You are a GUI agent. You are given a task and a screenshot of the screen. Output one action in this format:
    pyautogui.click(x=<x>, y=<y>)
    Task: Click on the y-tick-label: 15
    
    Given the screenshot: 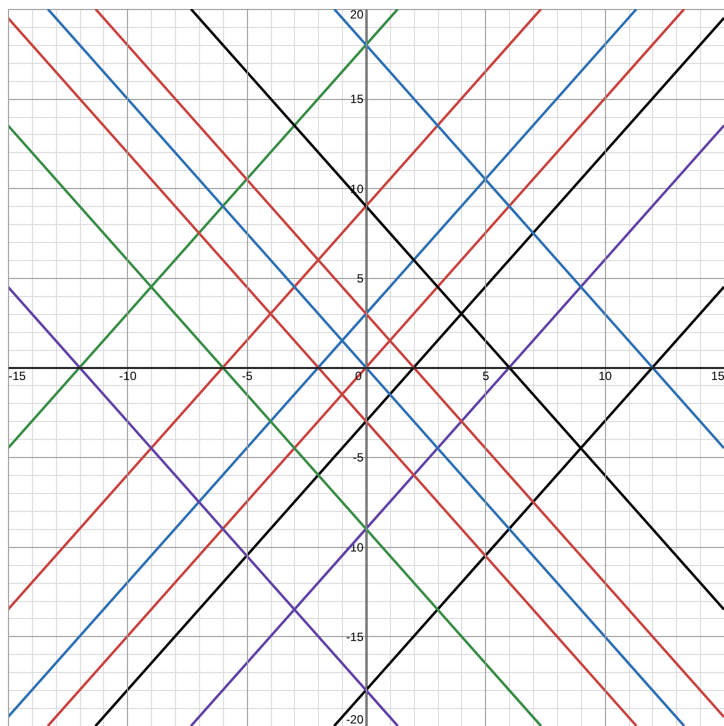 What is the action you would take?
    pyautogui.click(x=357, y=99)
    